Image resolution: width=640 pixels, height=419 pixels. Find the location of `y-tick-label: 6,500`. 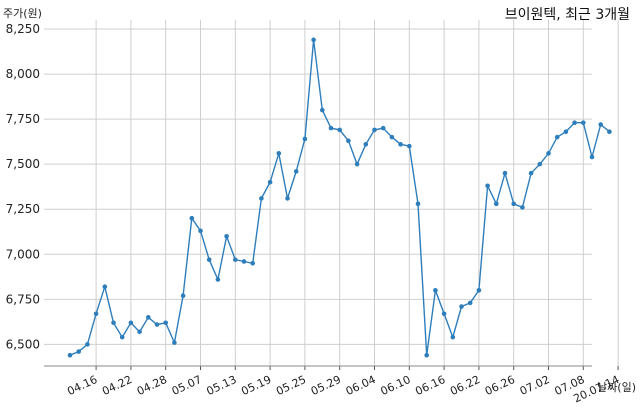

y-tick-label: 6,500 is located at coordinates (23, 344).